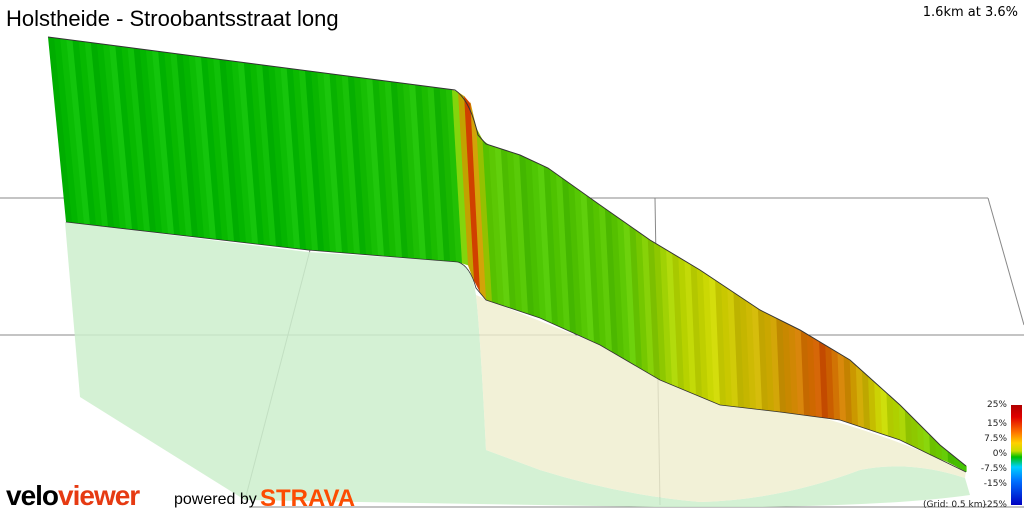  Describe the element at coordinates (308, 498) in the screenshot. I see `strava-logo: STRAVA` at that location.